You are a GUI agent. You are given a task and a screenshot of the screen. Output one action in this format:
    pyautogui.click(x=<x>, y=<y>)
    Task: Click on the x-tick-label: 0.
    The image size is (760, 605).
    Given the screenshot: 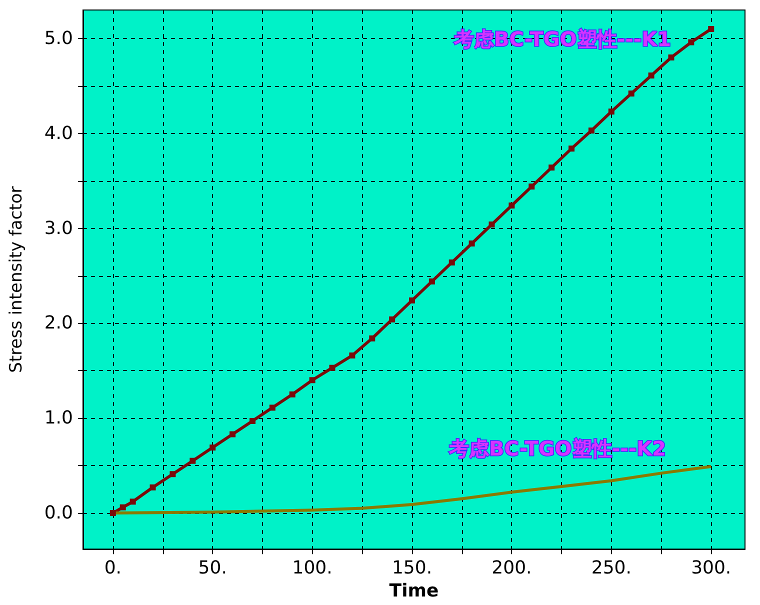 What is the action you would take?
    pyautogui.click(x=113, y=568)
    